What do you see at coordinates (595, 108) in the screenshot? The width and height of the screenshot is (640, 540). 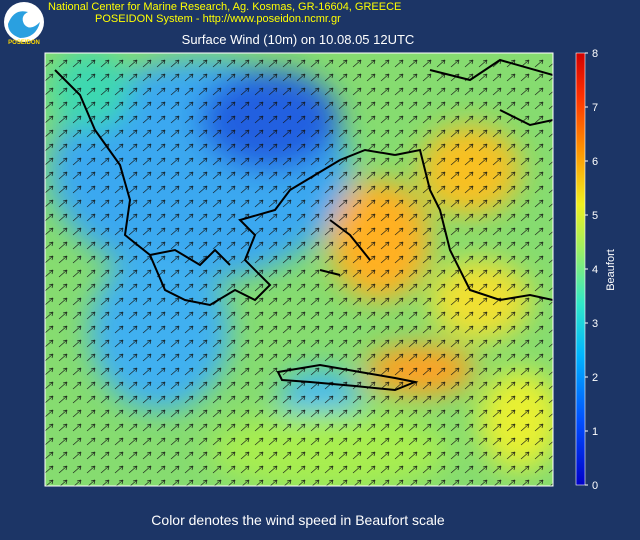 I see `colorbar-tick-label: 7` at bounding box center [595, 108].